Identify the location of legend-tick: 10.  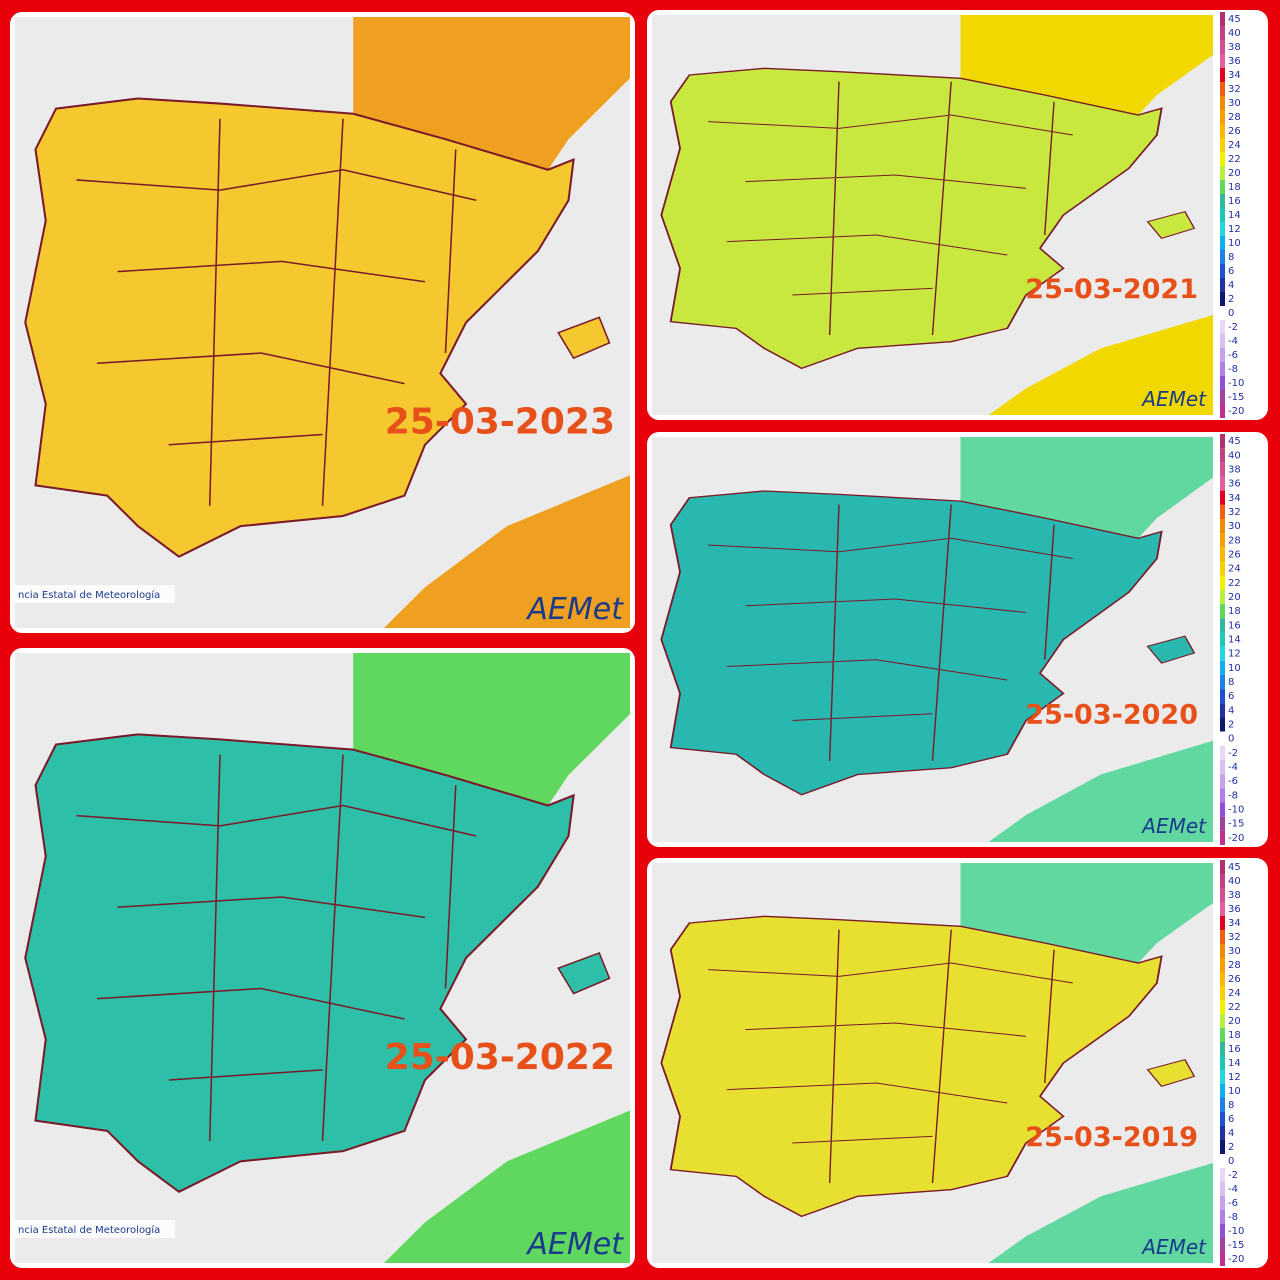
(1234, 243).